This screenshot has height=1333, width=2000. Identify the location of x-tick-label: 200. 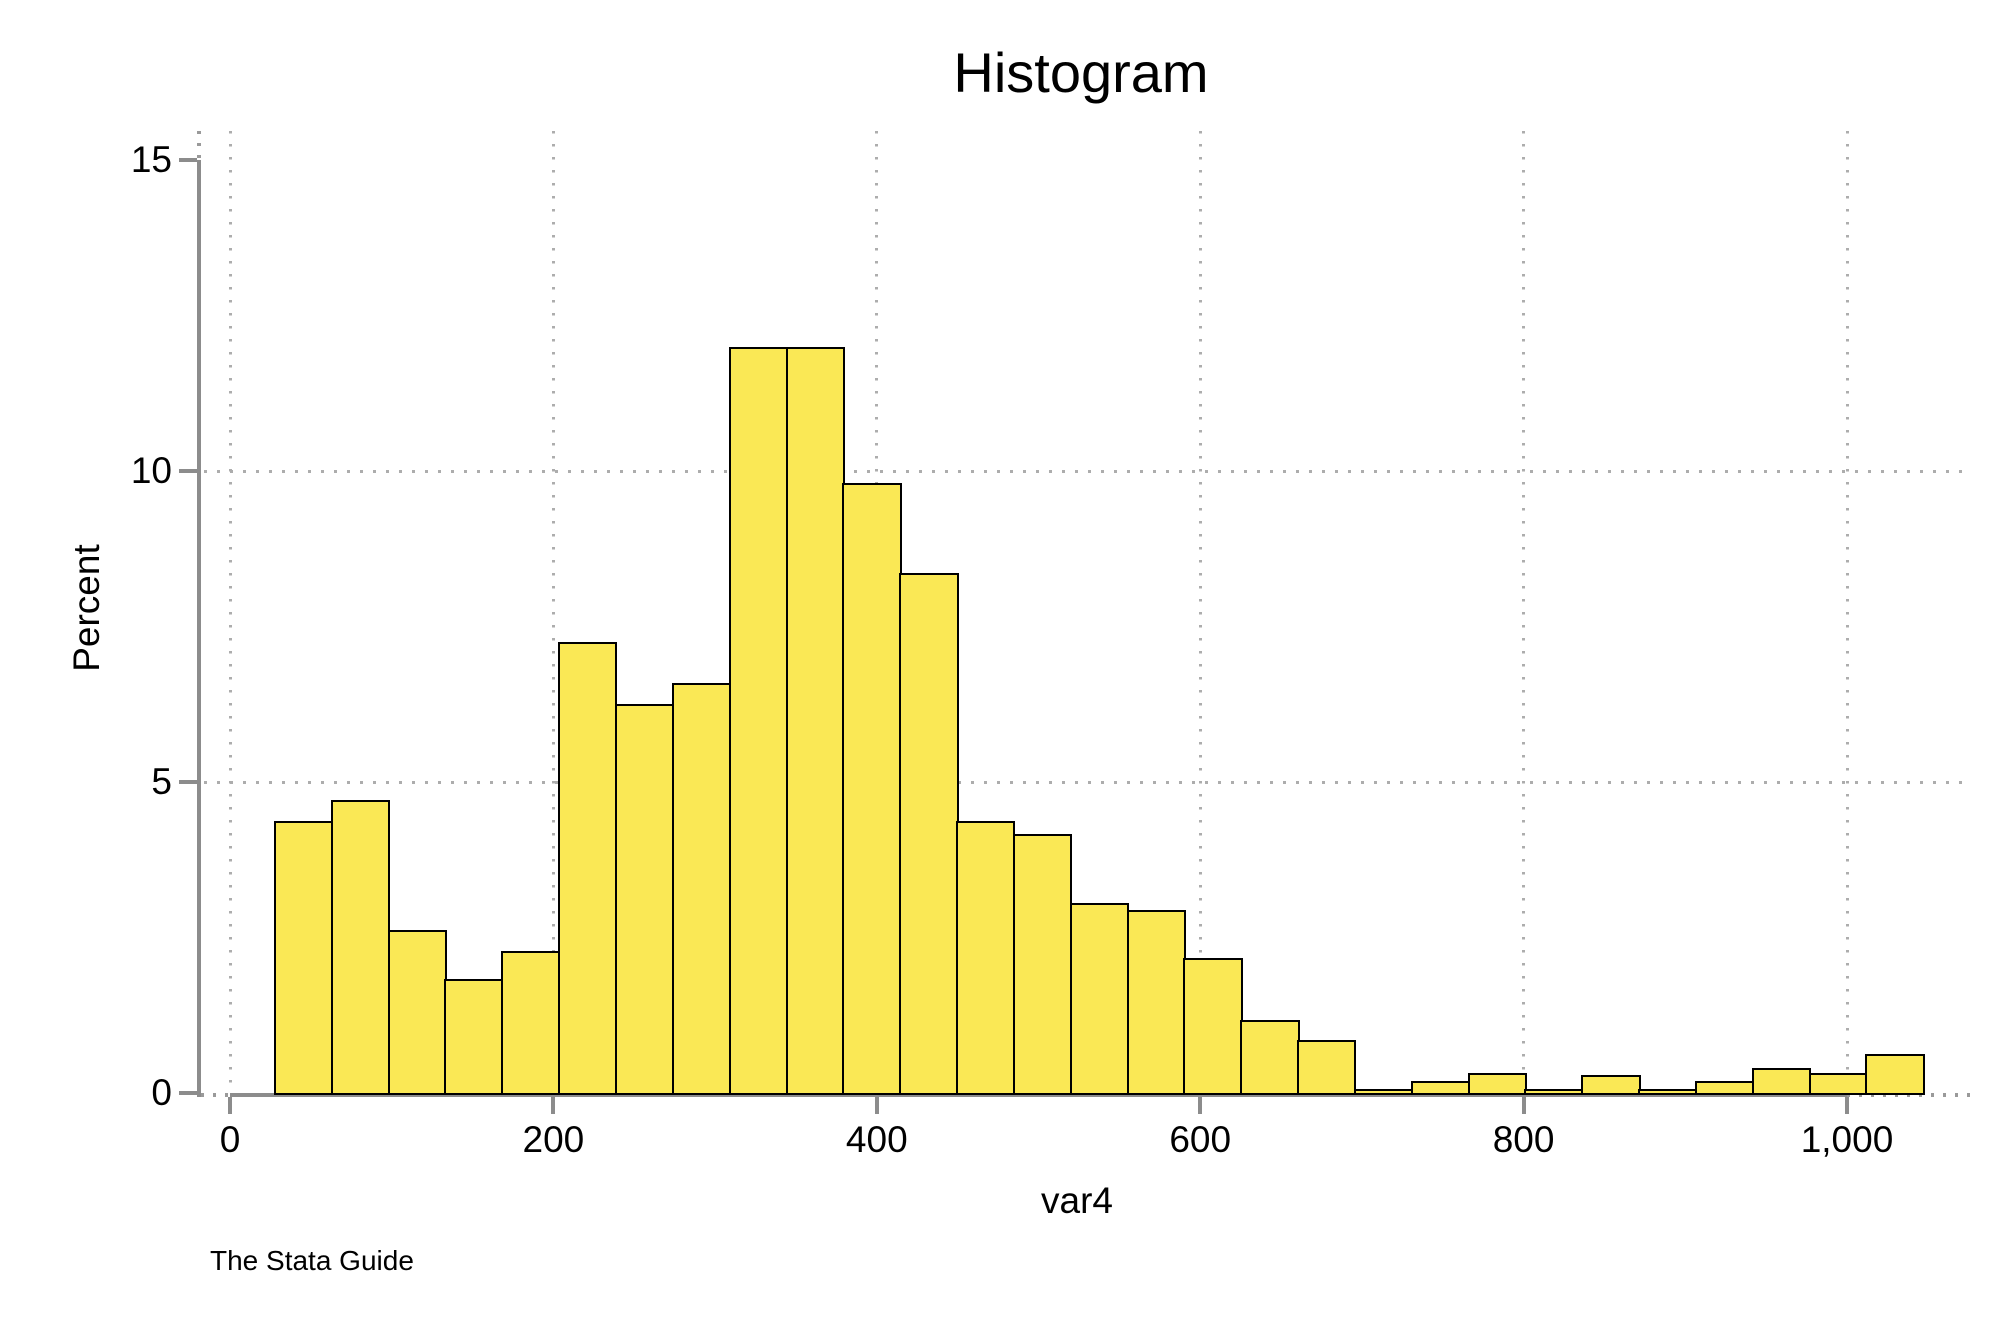
(553, 1139).